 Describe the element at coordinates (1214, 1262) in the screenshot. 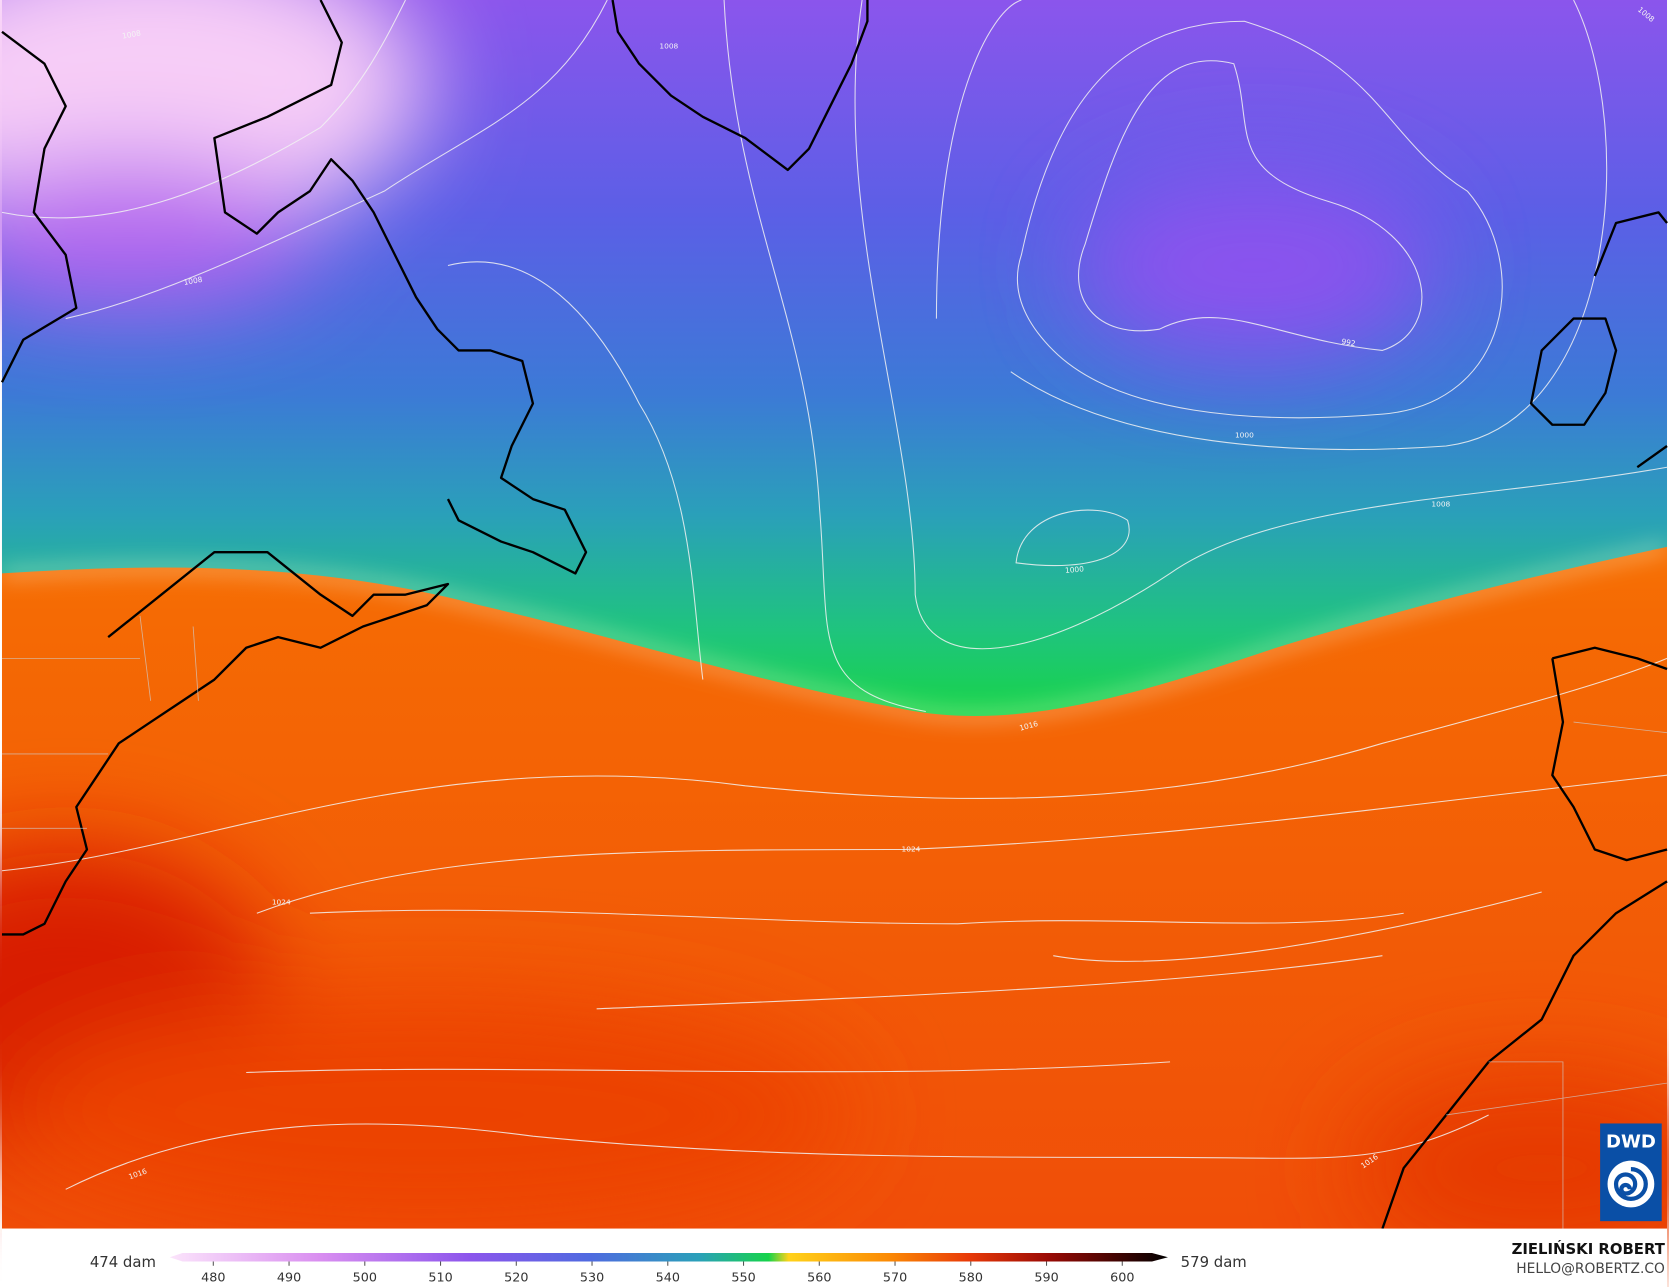

I see `colorbar-max: 579 dam` at that location.